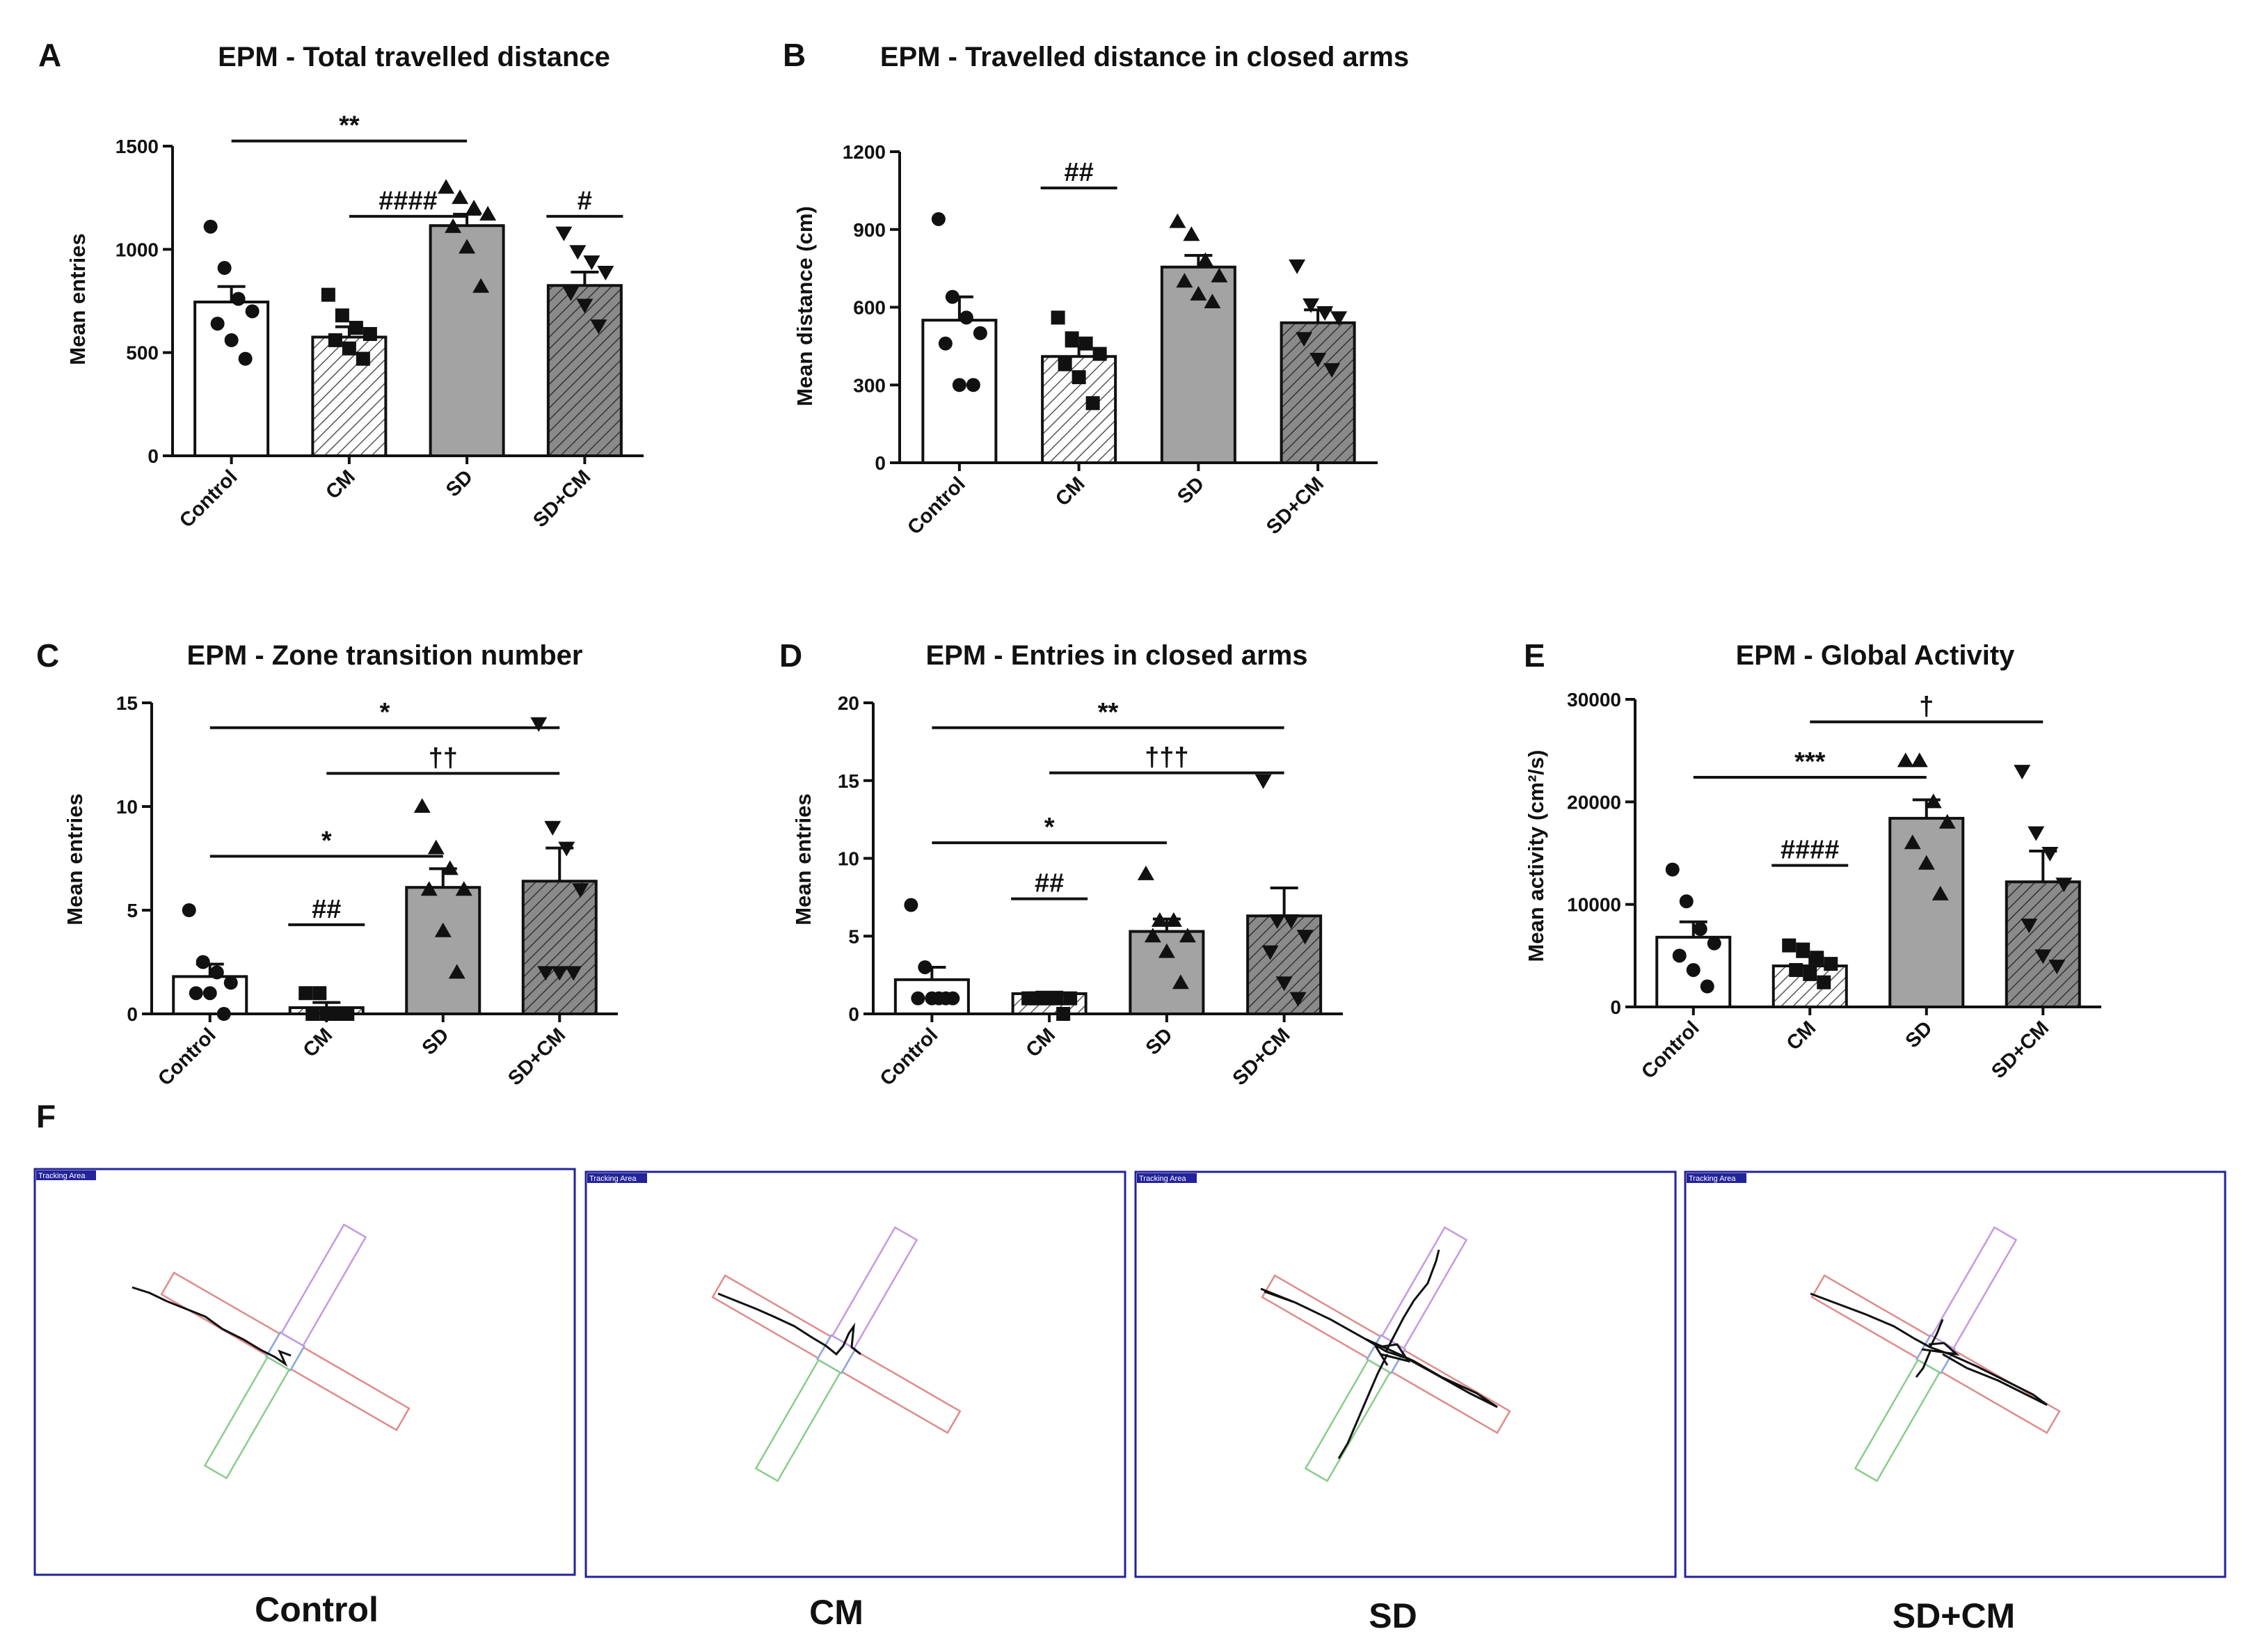 The image size is (2246, 1652). Describe the element at coordinates (1834, 886) in the screenshot. I see `plot-area-e: 0 10000 20000 30000 Control CM SD SD+CM † *** ####` at that location.